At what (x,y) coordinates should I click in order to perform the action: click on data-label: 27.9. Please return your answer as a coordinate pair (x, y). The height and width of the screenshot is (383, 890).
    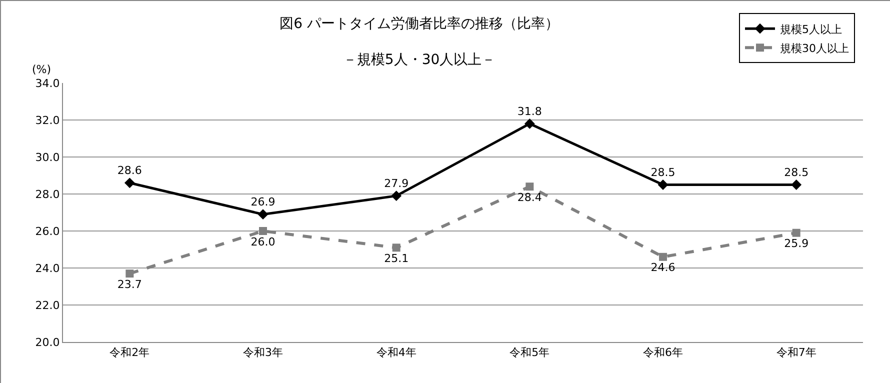
    Looking at the image, I should click on (396, 183).